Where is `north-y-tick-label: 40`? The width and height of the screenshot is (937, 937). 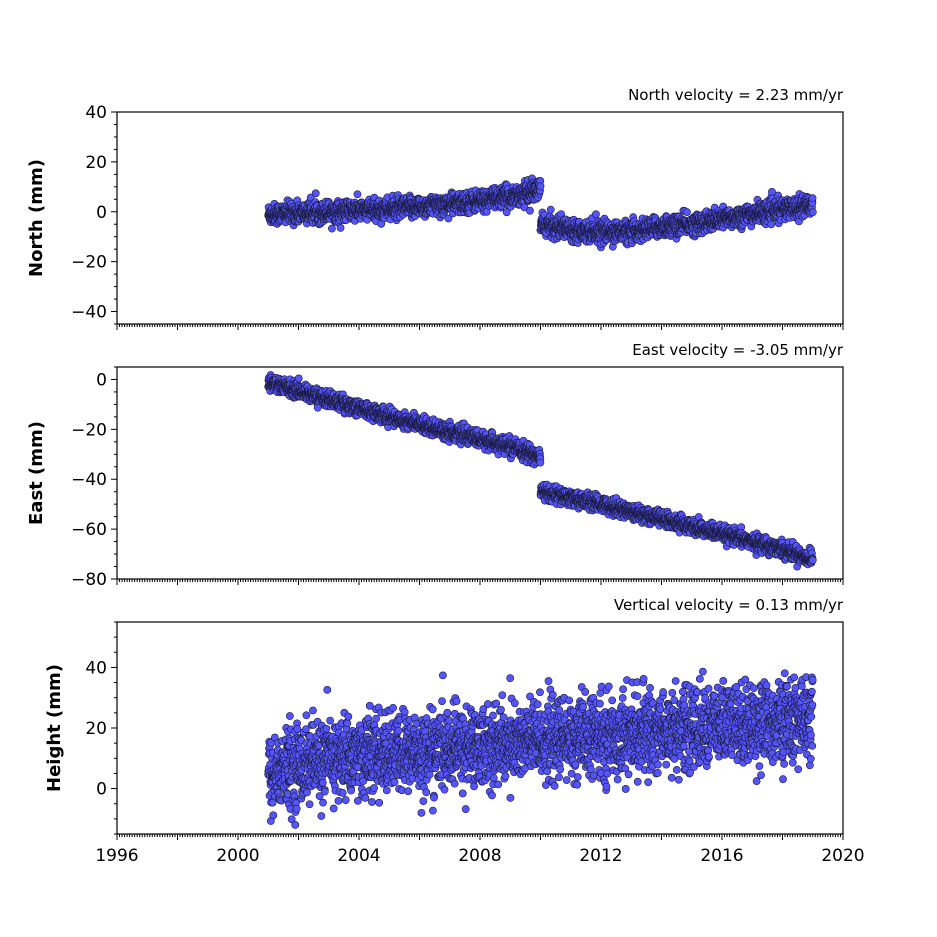 north-y-tick-label: 40 is located at coordinates (96, 113).